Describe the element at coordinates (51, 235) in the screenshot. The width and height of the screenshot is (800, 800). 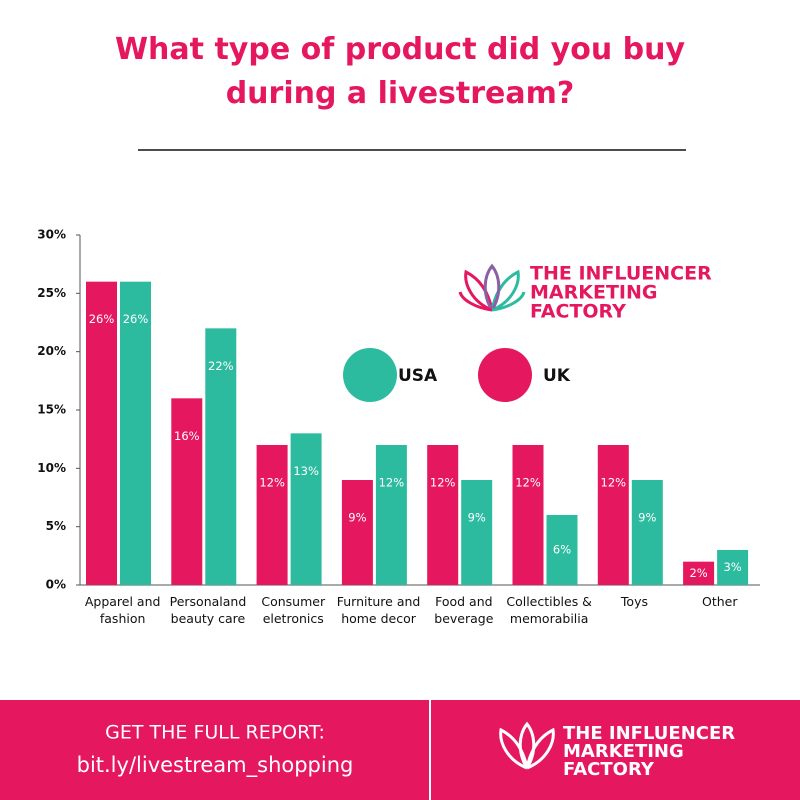
I see `y-tick-label: 30%` at that location.